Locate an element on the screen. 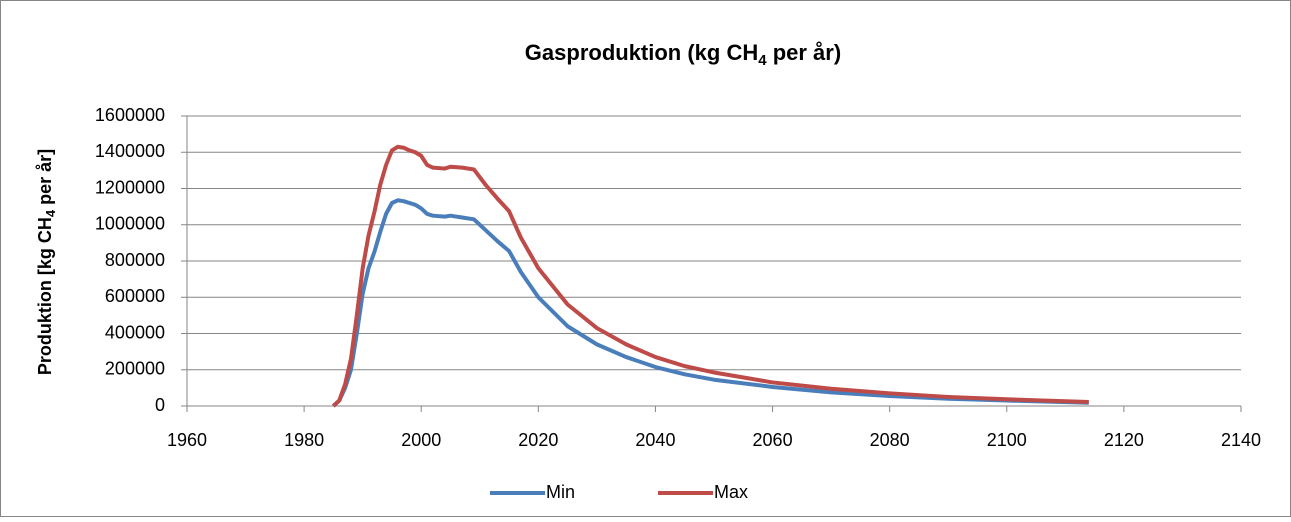 Image resolution: width=1291 pixels, height=522 pixels. title-part: per år) is located at coordinates (804, 52).